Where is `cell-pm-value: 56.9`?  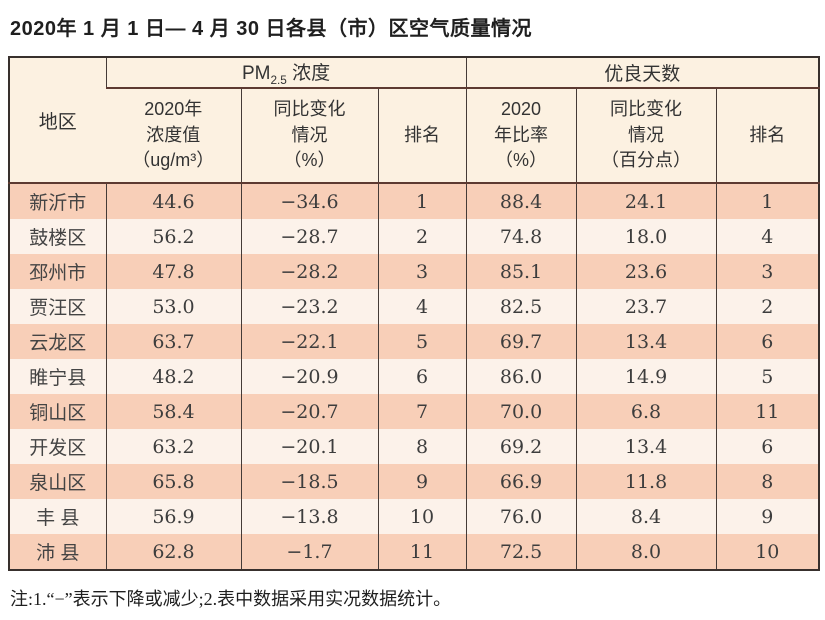 cell-pm-value: 56.9 is located at coordinates (173, 516).